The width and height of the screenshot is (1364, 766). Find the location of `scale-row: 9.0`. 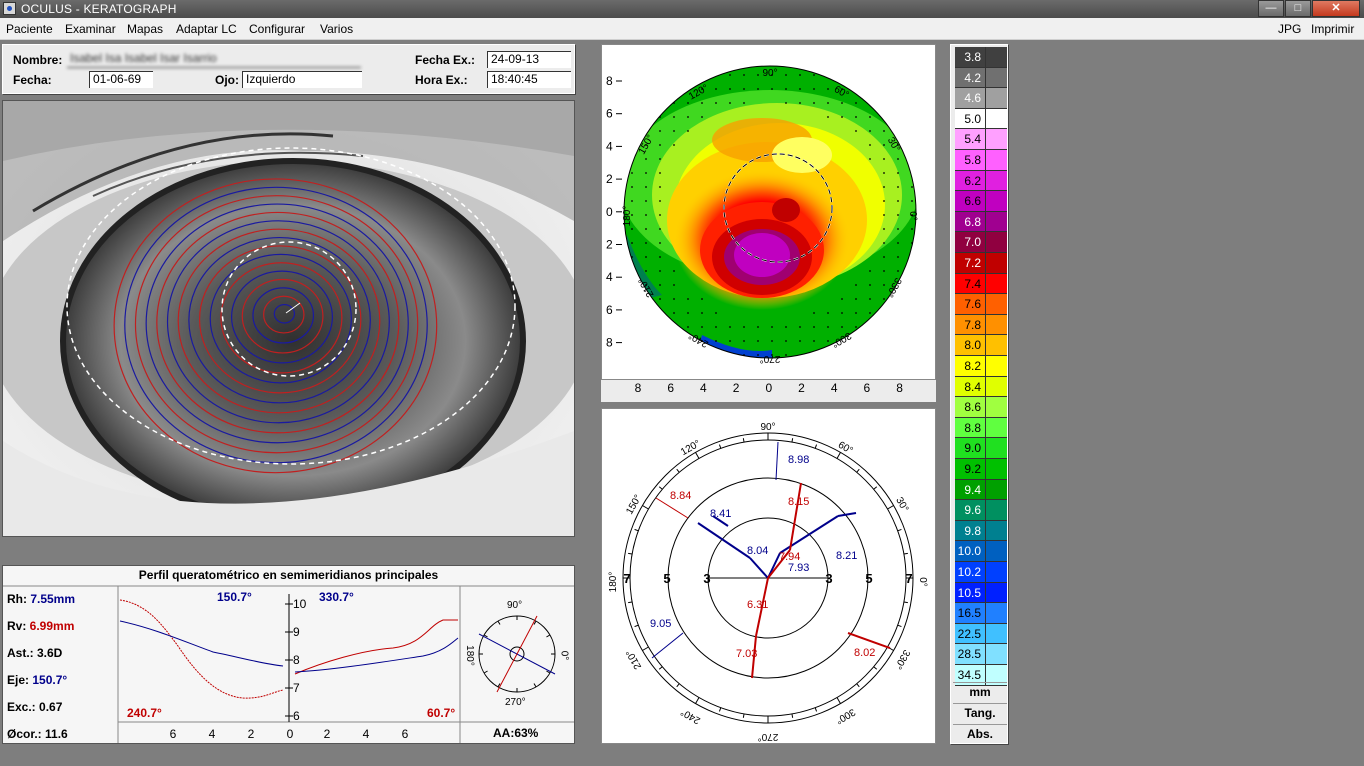

scale-row: 9.0 is located at coordinates (981, 448).